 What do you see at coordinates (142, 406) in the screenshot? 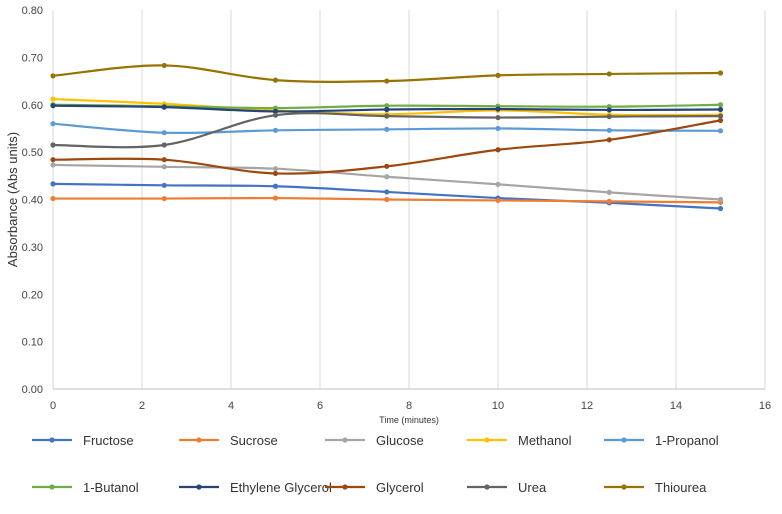
I see `x-tick-label: 2` at bounding box center [142, 406].